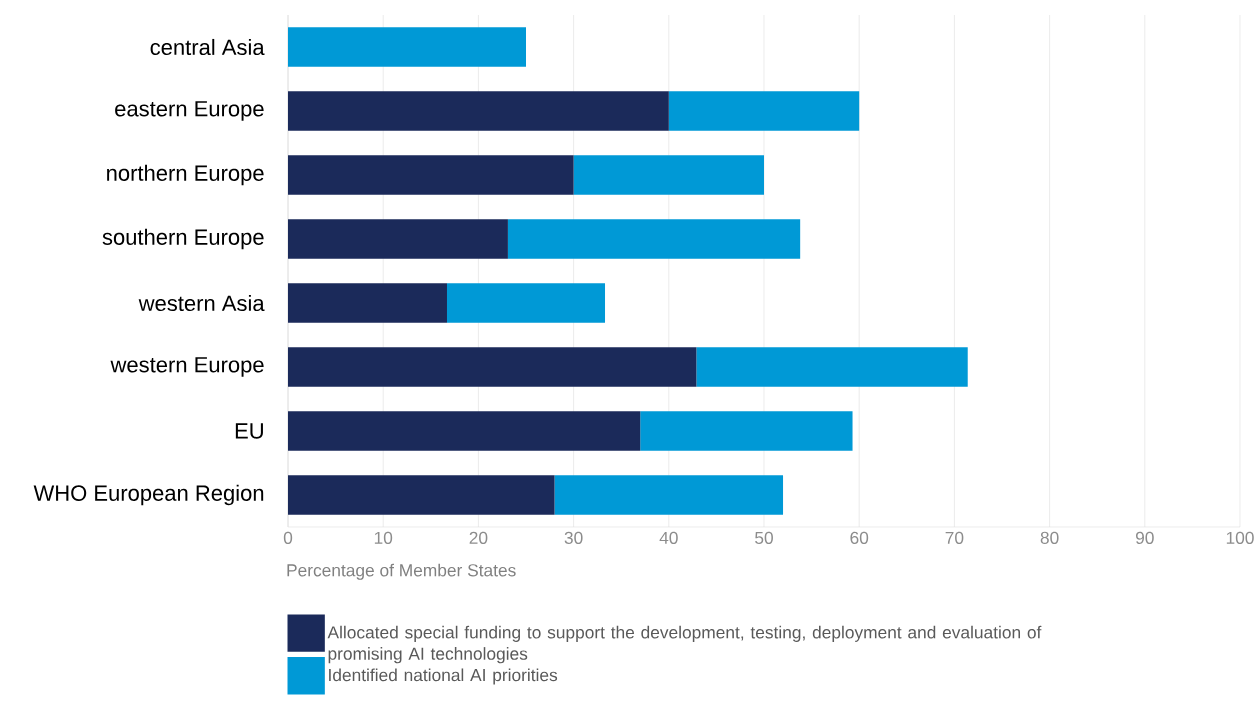  Describe the element at coordinates (183, 239) in the screenshot. I see `y-tick-label: southern Europe` at that location.